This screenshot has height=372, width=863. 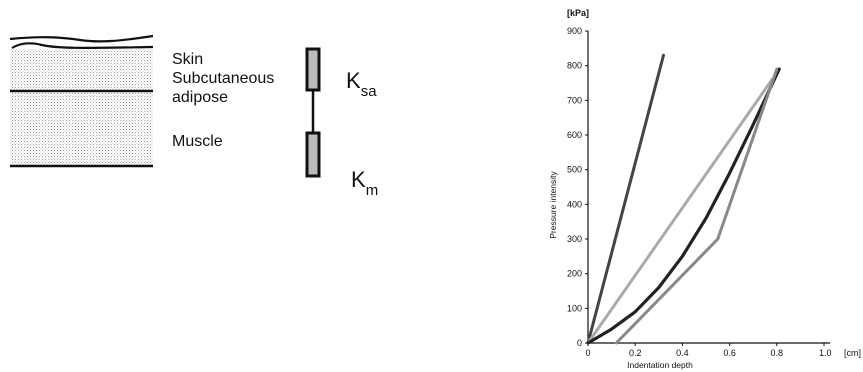 I want to click on x-tick-label: 0.2, so click(x=635, y=353).